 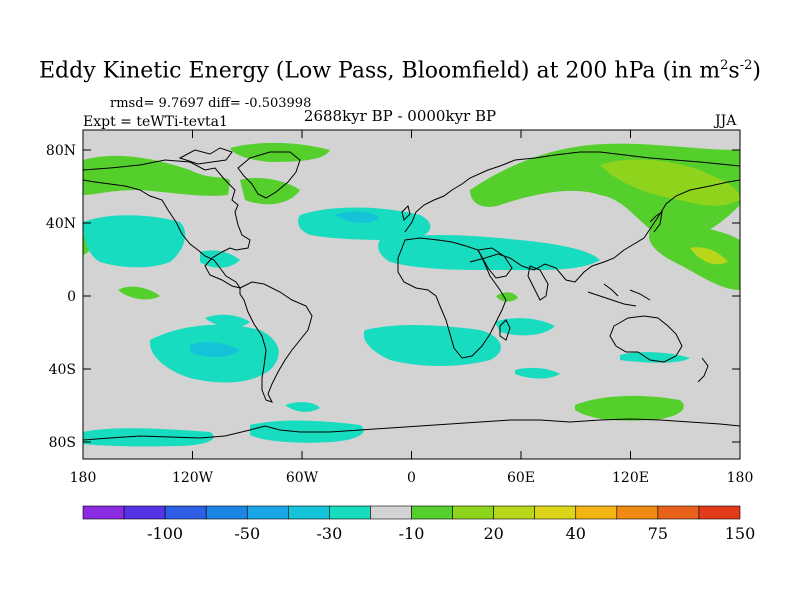 What do you see at coordinates (740, 533) in the screenshot?
I see `colorbar-label: 150` at bounding box center [740, 533].